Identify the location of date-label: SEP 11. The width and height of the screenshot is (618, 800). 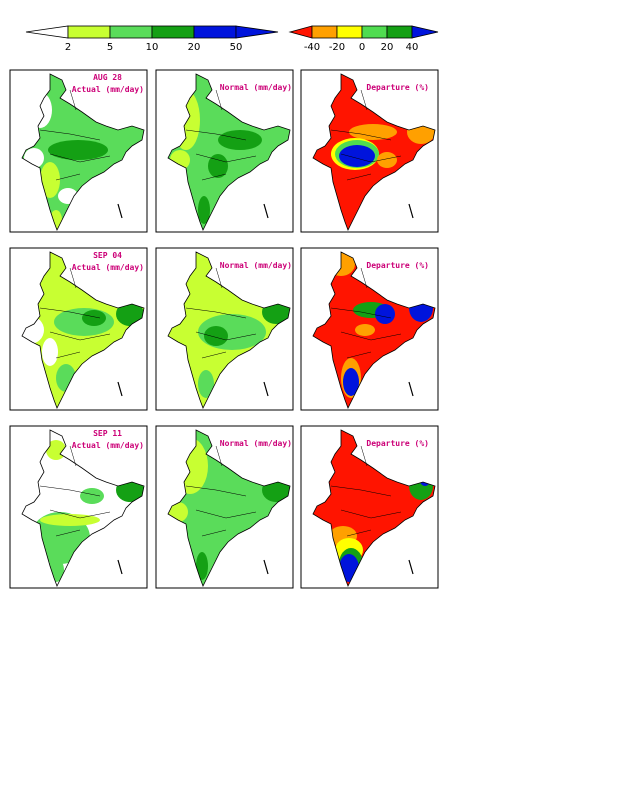
(107, 433).